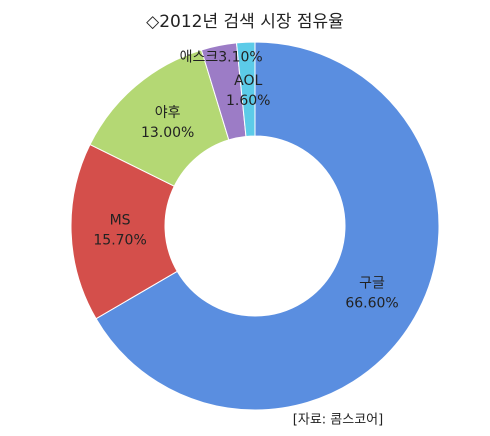  What do you see at coordinates (167, 133) in the screenshot?
I see `value-label: 13.00%` at bounding box center [167, 133].